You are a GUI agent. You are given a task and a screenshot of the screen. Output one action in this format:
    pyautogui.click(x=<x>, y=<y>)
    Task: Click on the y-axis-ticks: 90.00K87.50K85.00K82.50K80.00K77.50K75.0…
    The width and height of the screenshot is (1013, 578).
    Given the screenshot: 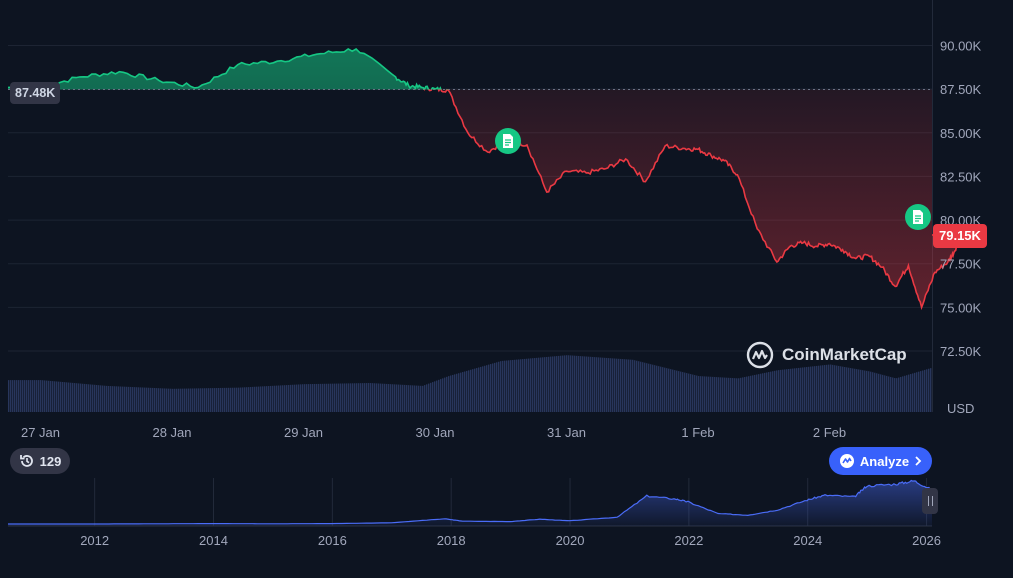 What is the action you would take?
    pyautogui.click(x=961, y=199)
    